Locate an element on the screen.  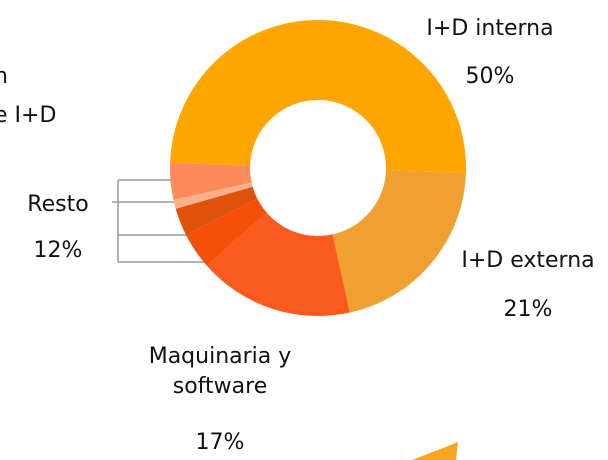
value-label: 21% is located at coordinates (528, 309).